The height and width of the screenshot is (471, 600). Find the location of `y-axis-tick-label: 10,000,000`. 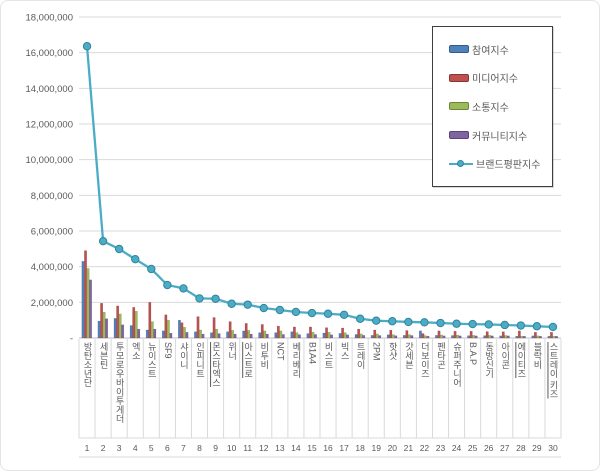

y-axis-tick-label: 10,000,000 is located at coordinates (49, 160).